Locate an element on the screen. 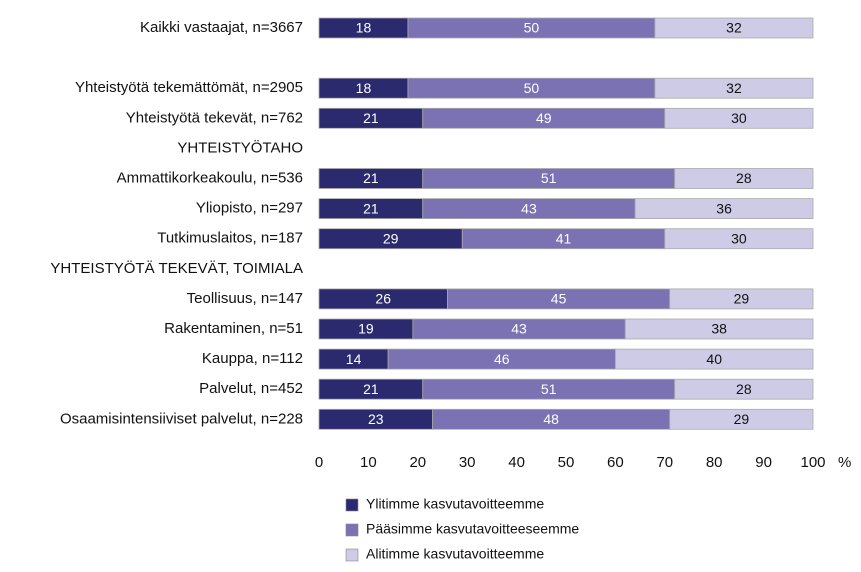 Image resolution: width=861 pixels, height=572 pixels. category-label: Yhteistyötä tekevät, n=762 is located at coordinates (214, 117).